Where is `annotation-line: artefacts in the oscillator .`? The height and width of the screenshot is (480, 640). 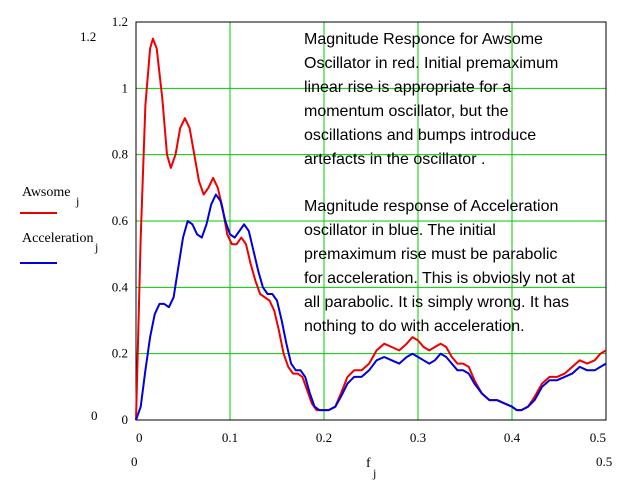 annotation-line: artefacts in the oscillator . is located at coordinates (394, 159).